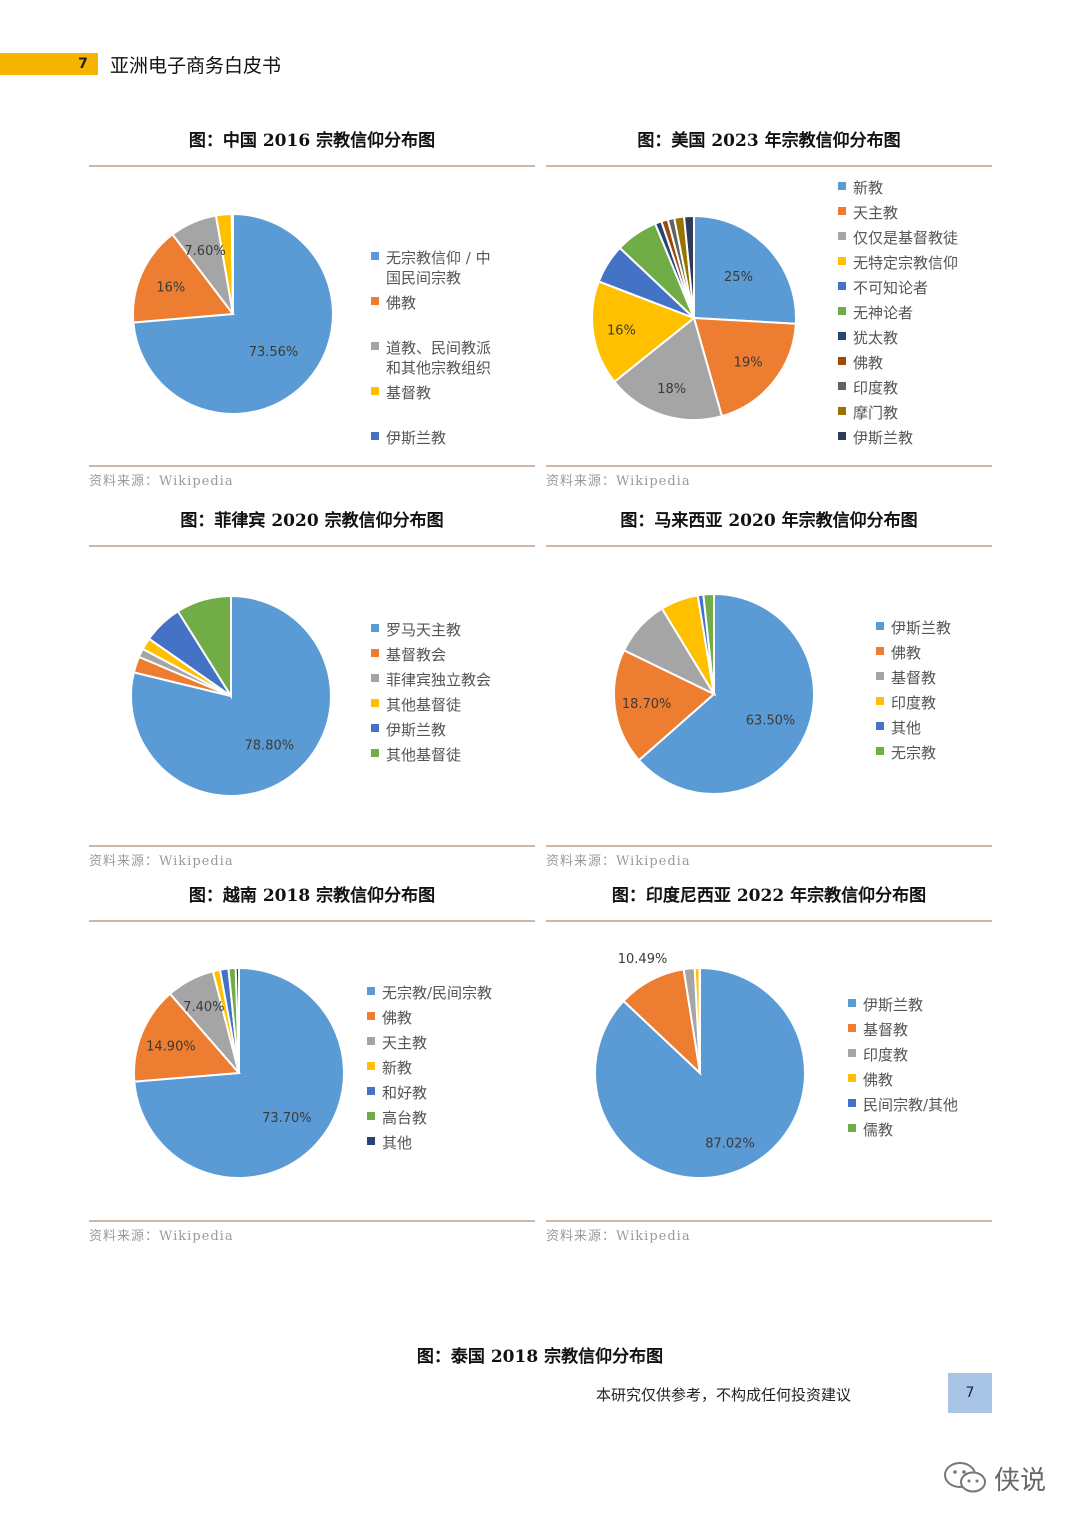 The image size is (1080, 1527). I want to click on legend-item: 基督教, so click(878, 1030).